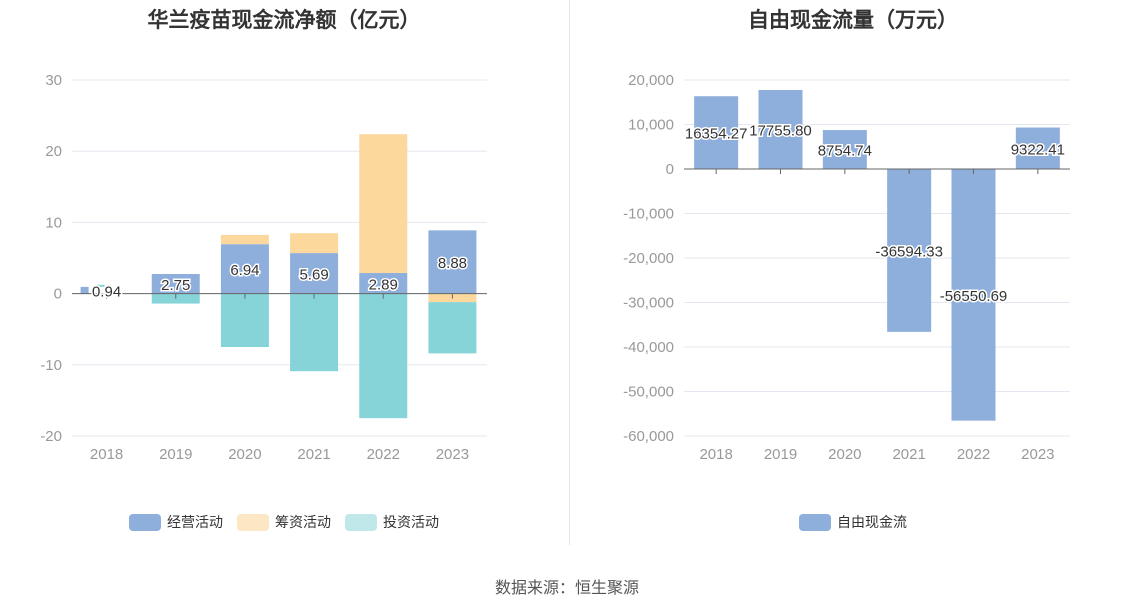 This screenshot has width=1134, height=612. I want to click on data-label-operating: 2.89, so click(383, 284).